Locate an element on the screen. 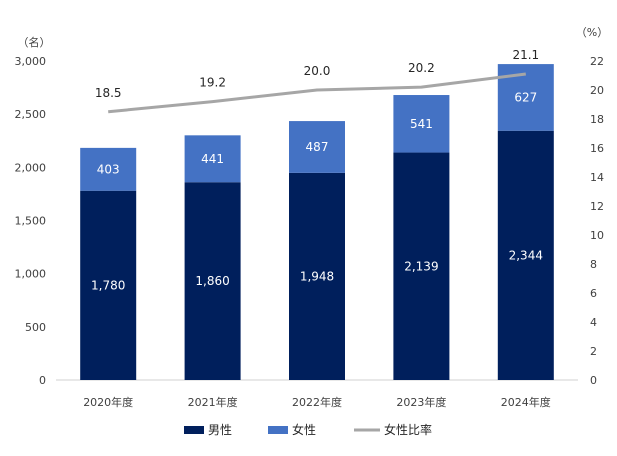  y-right-tick-label: 8 is located at coordinates (593, 264).